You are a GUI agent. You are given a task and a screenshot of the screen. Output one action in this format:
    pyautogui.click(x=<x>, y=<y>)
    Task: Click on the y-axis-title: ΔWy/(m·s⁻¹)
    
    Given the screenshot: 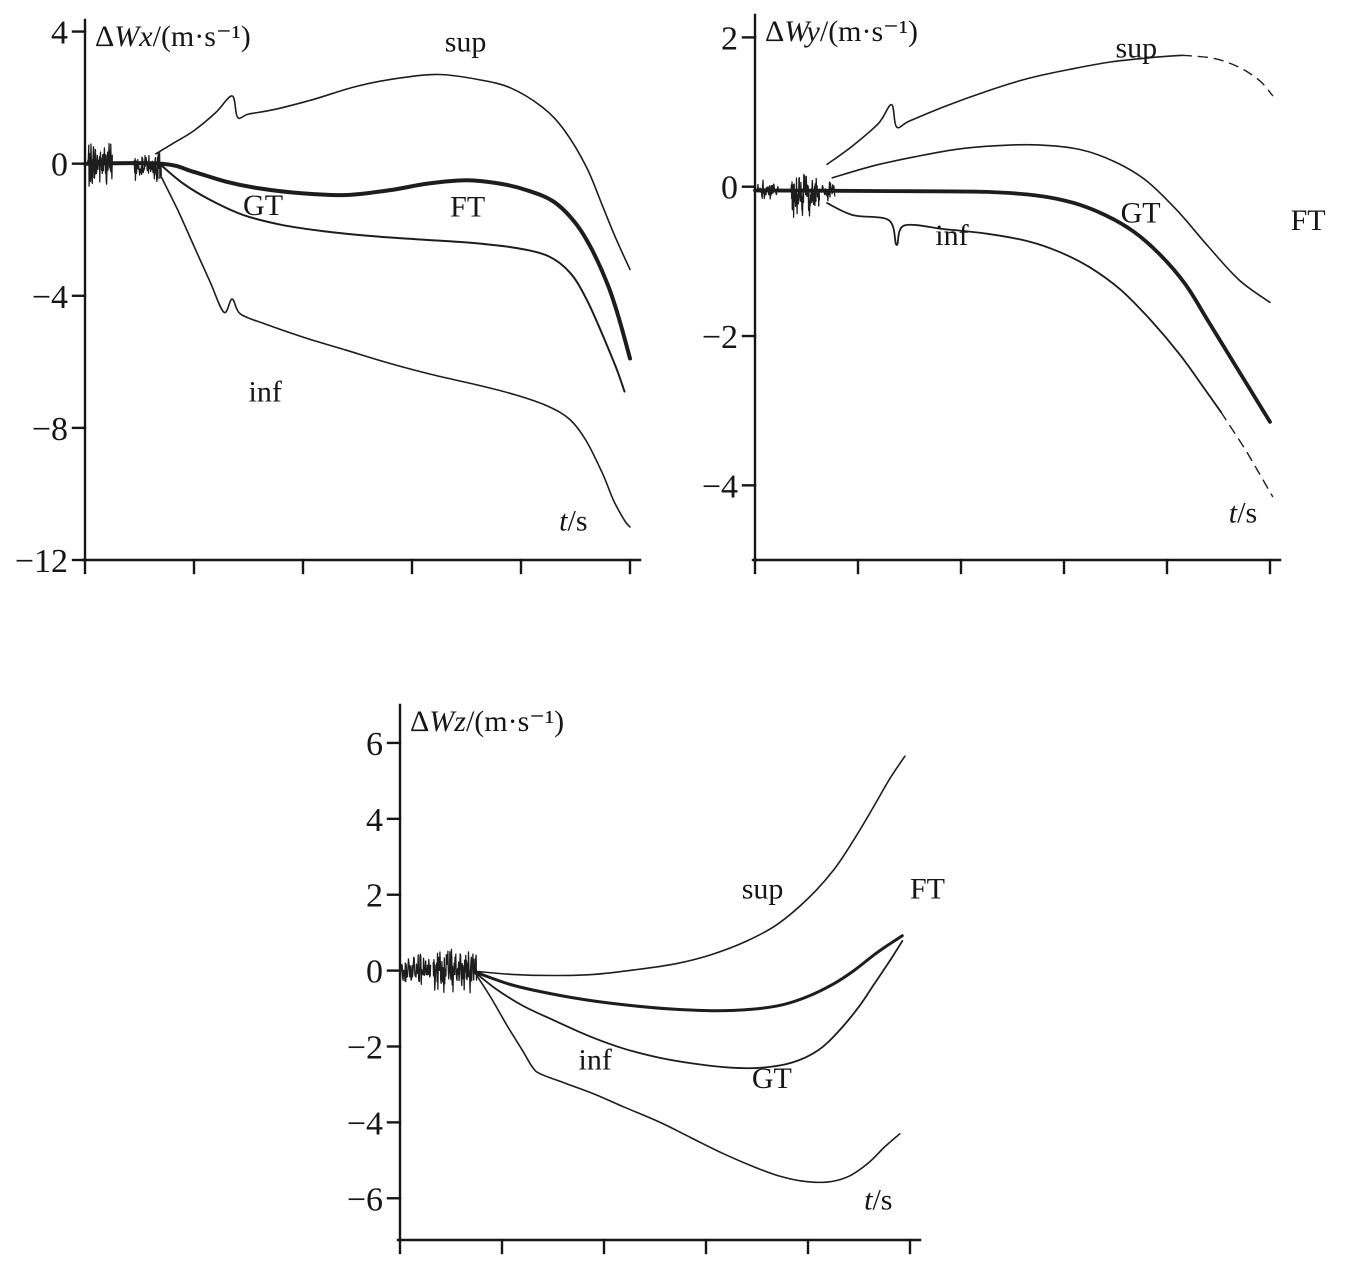 What is the action you would take?
    pyautogui.click(x=841, y=31)
    